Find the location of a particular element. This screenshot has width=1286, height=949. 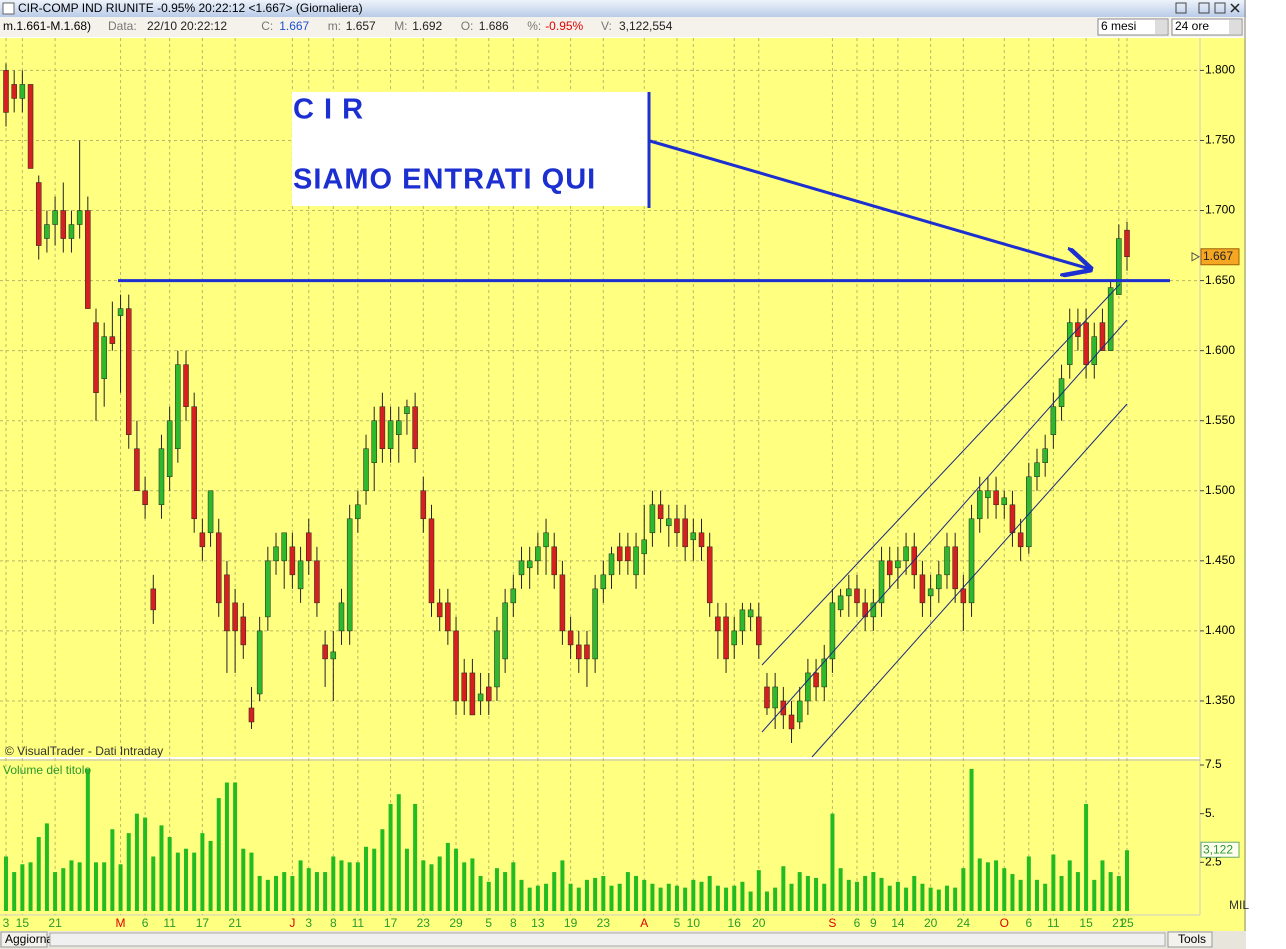

tools-text: Tools is located at coordinates (1192, 939).